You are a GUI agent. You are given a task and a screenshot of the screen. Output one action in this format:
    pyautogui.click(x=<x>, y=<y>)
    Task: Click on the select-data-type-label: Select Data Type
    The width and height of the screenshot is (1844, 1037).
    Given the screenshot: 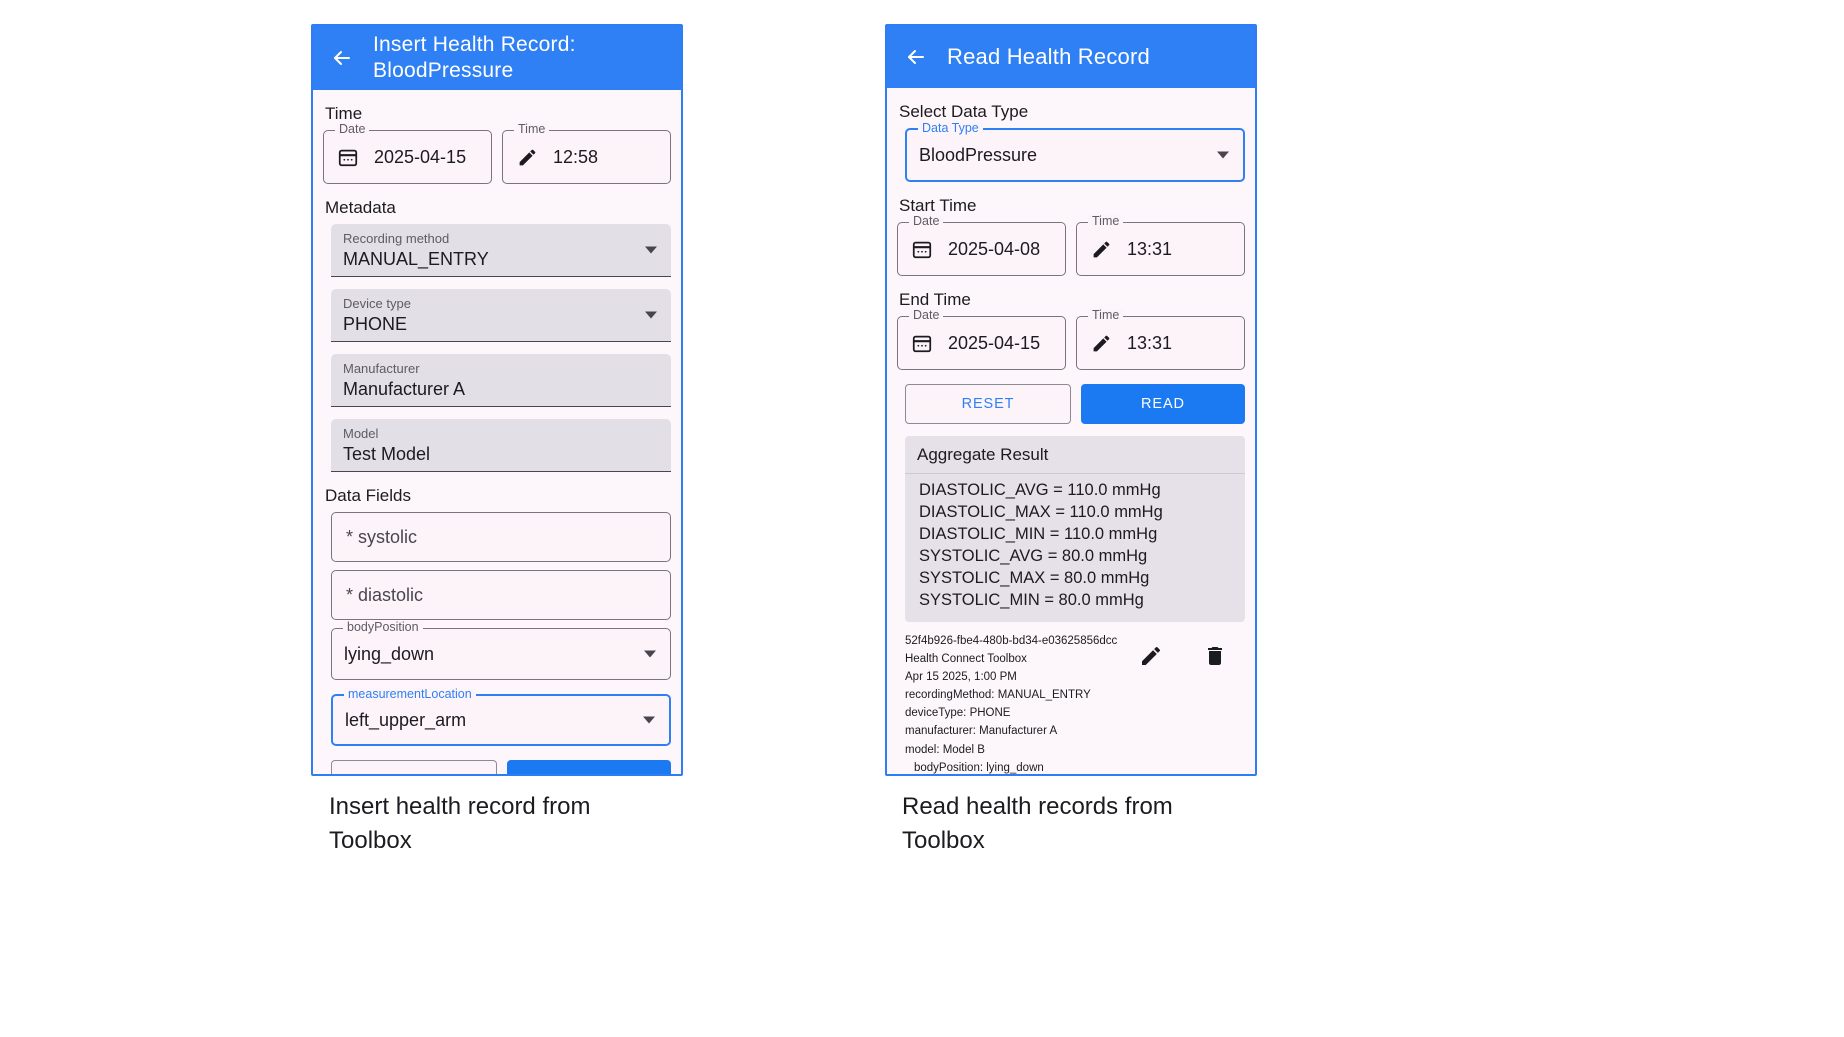 What is the action you would take?
    pyautogui.click(x=964, y=111)
    